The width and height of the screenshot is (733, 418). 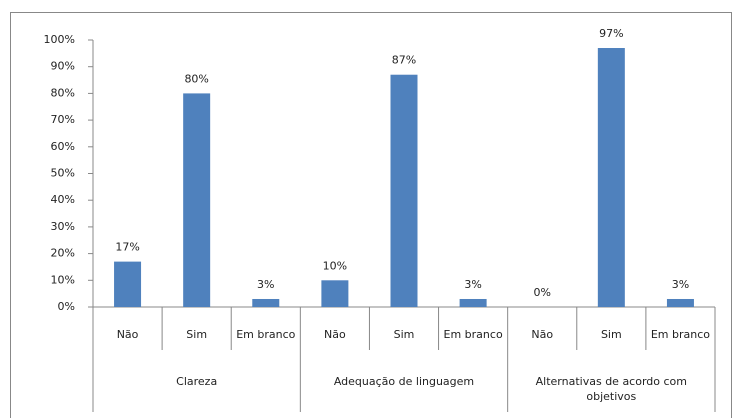 What do you see at coordinates (59, 39) in the screenshot?
I see `y-tick-label: 100%` at bounding box center [59, 39].